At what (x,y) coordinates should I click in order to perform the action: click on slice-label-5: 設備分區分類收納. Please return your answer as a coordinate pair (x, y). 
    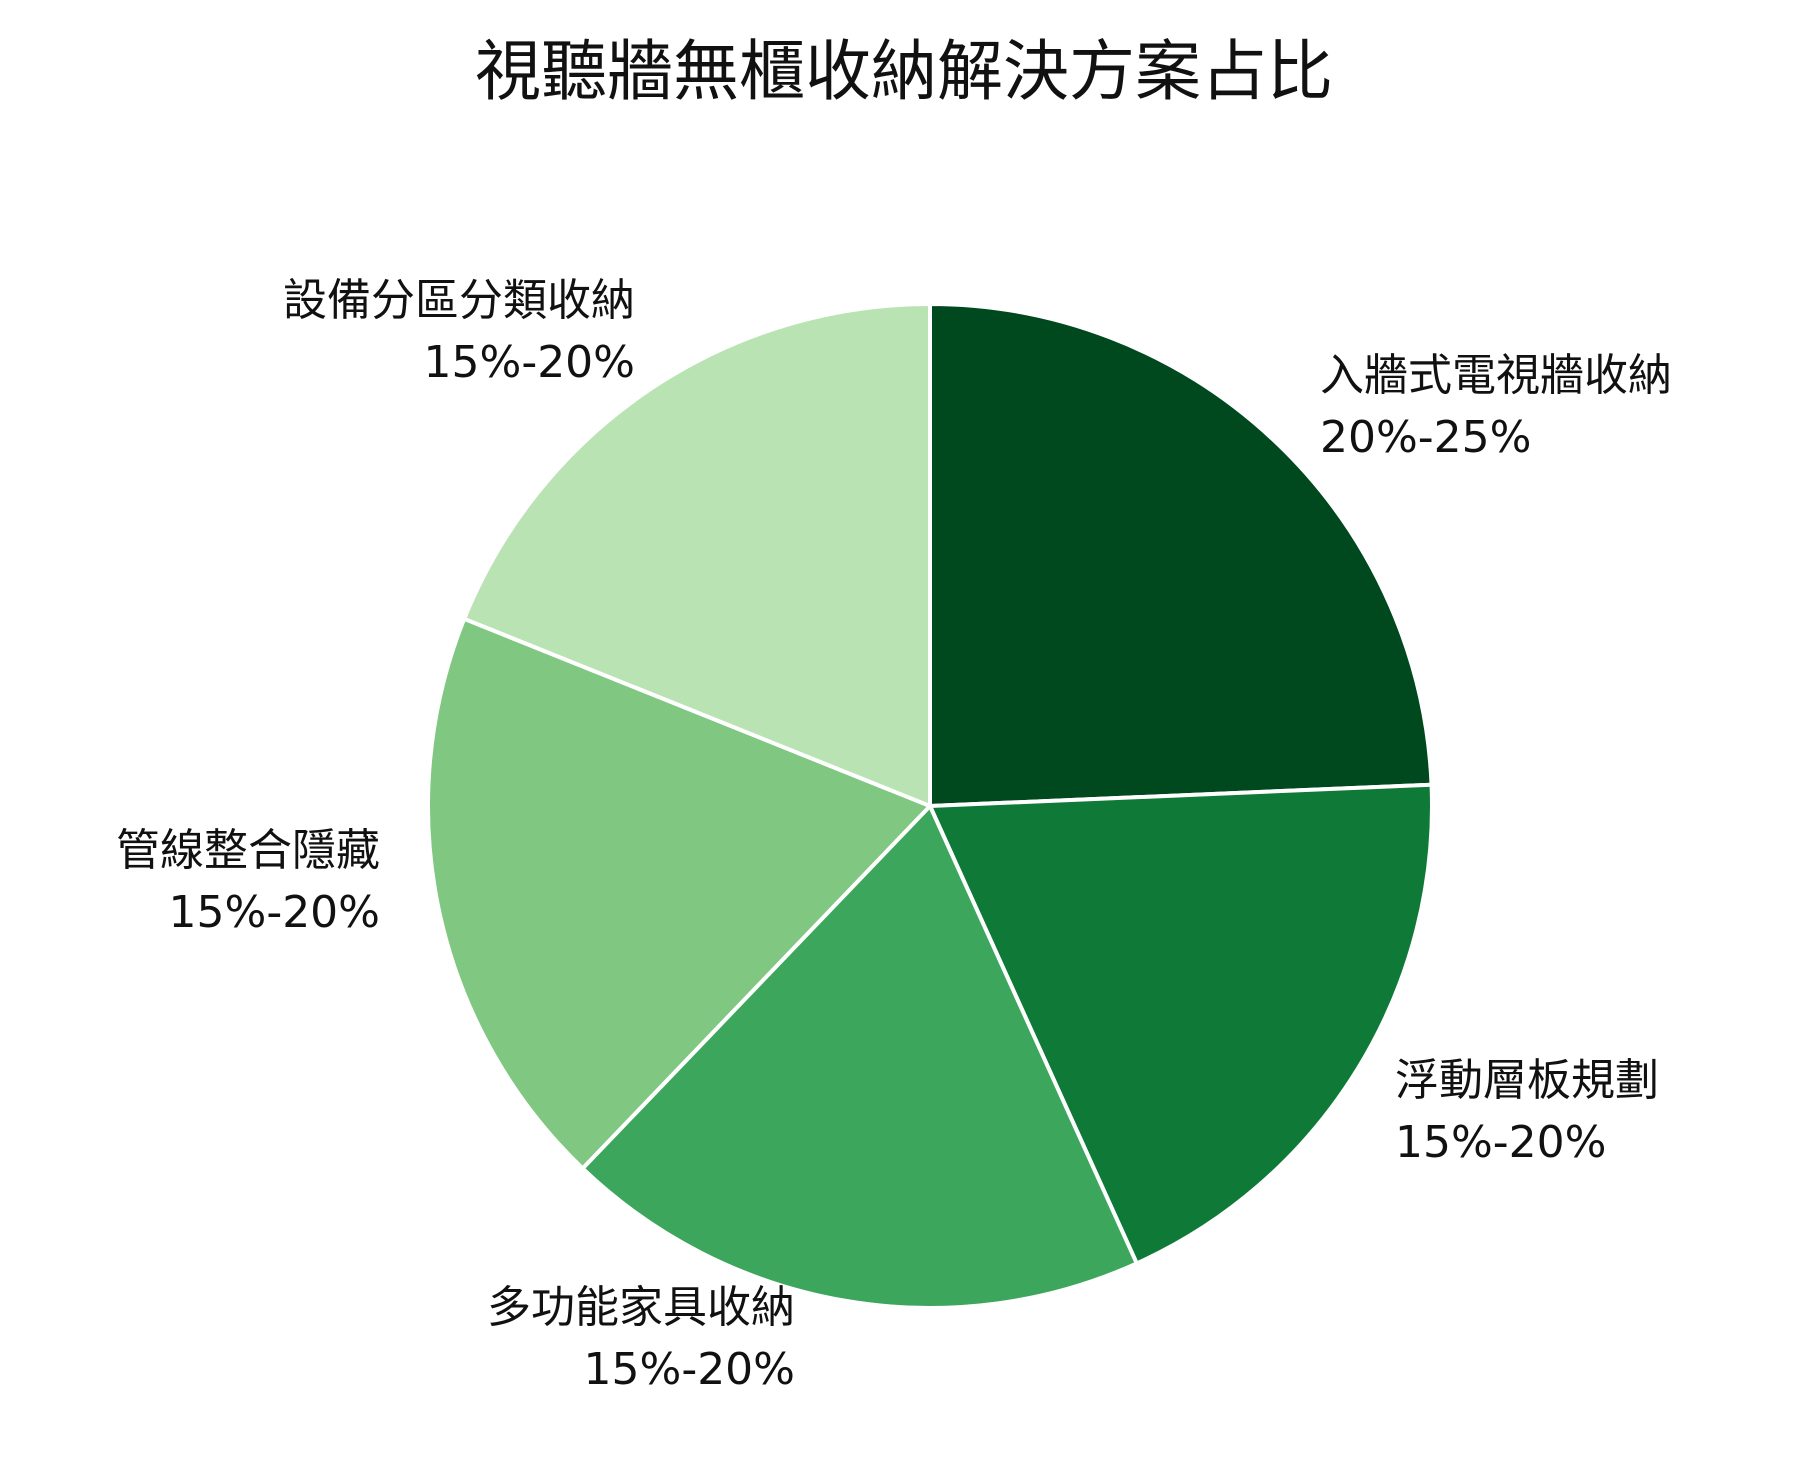
    Looking at the image, I should click on (459, 300).